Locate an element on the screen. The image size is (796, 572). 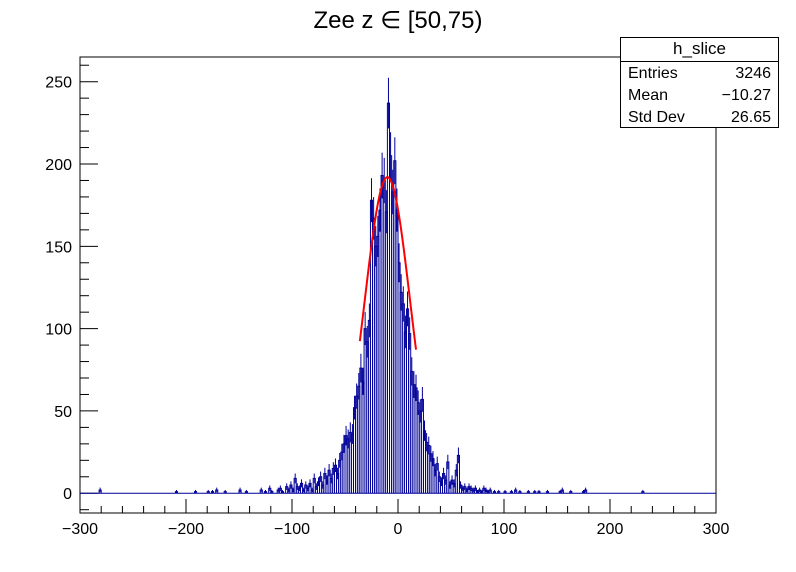
x-tick-label: 0 is located at coordinates (398, 529).